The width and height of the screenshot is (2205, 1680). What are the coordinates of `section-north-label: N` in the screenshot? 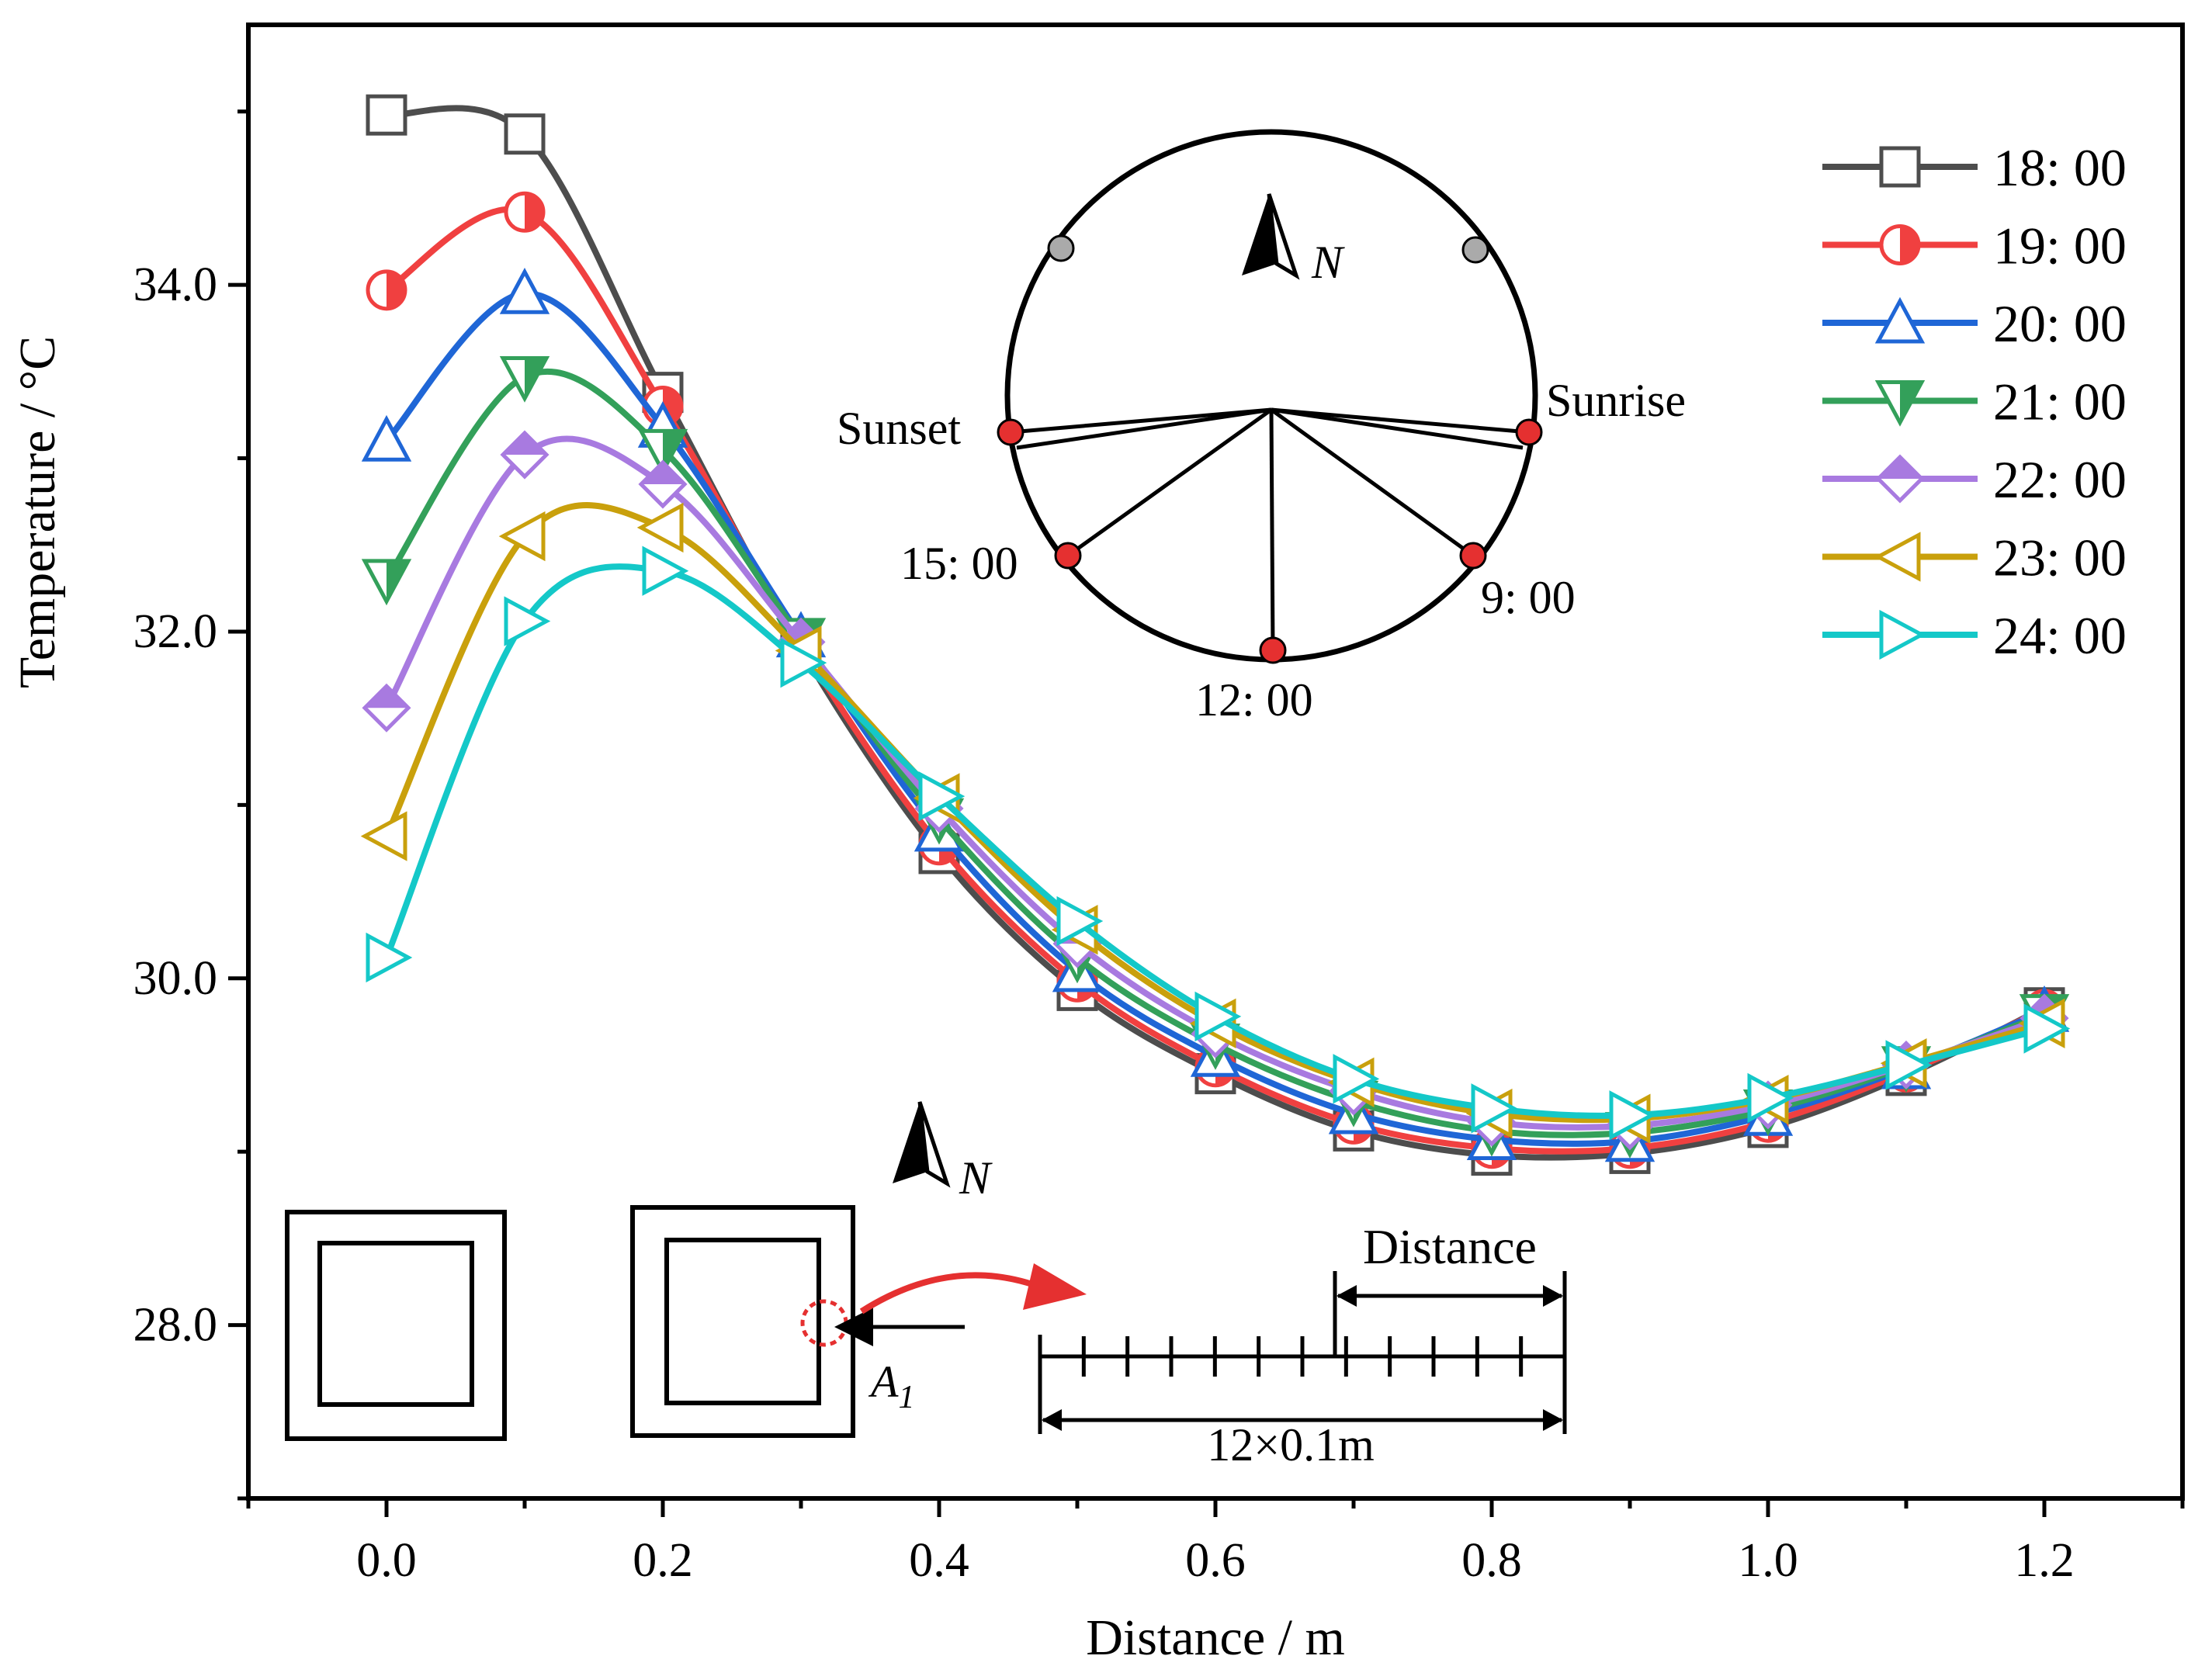 It's located at (976, 1178).